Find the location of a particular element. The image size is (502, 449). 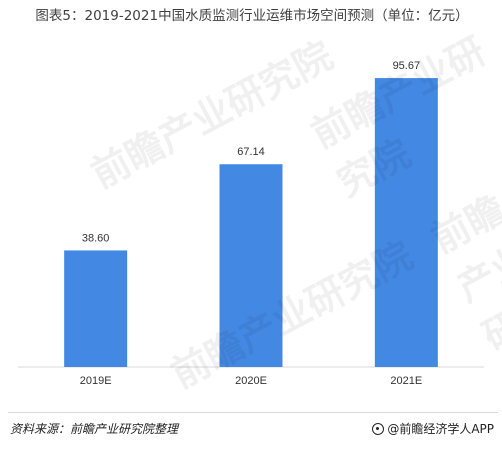

brand-logo-icon is located at coordinates (378, 428).